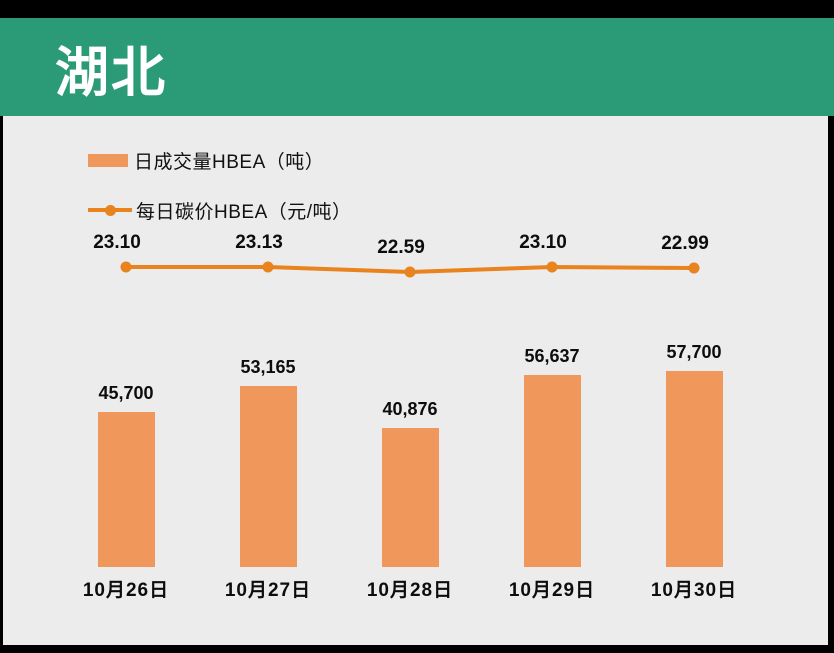 Image resolution: width=834 pixels, height=653 pixels. What do you see at coordinates (229, 162) in the screenshot?
I see `legend-volume-label: 日成交量HBEA（吨）` at bounding box center [229, 162].